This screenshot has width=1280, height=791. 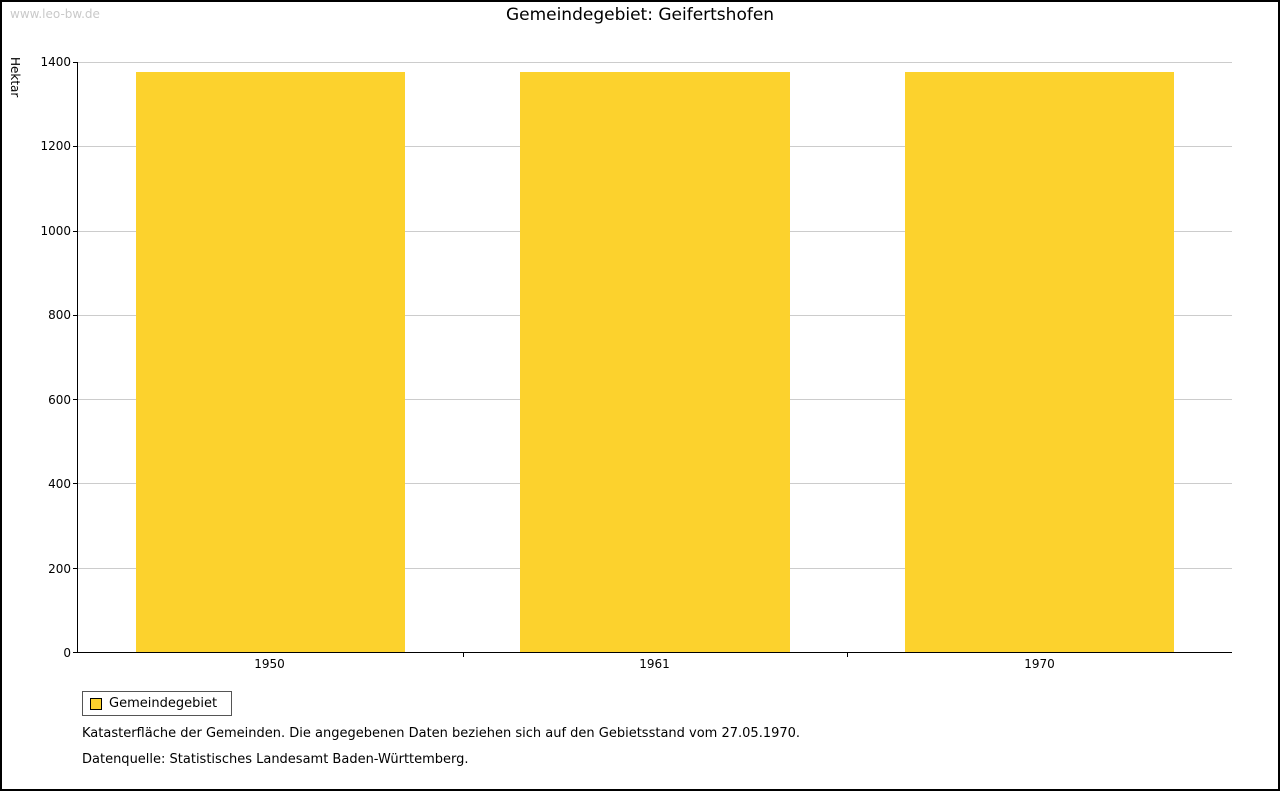 I want to click on y-axis-ticks: 0 200 400 600 800 1000 1200 1400, so click(x=36, y=357).